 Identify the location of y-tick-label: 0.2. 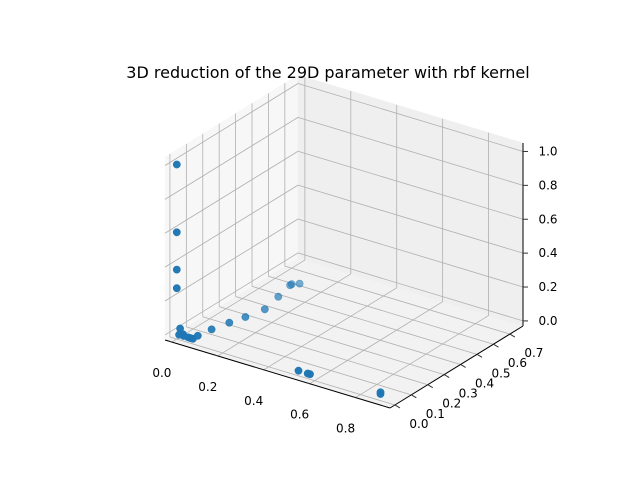
(451, 404).